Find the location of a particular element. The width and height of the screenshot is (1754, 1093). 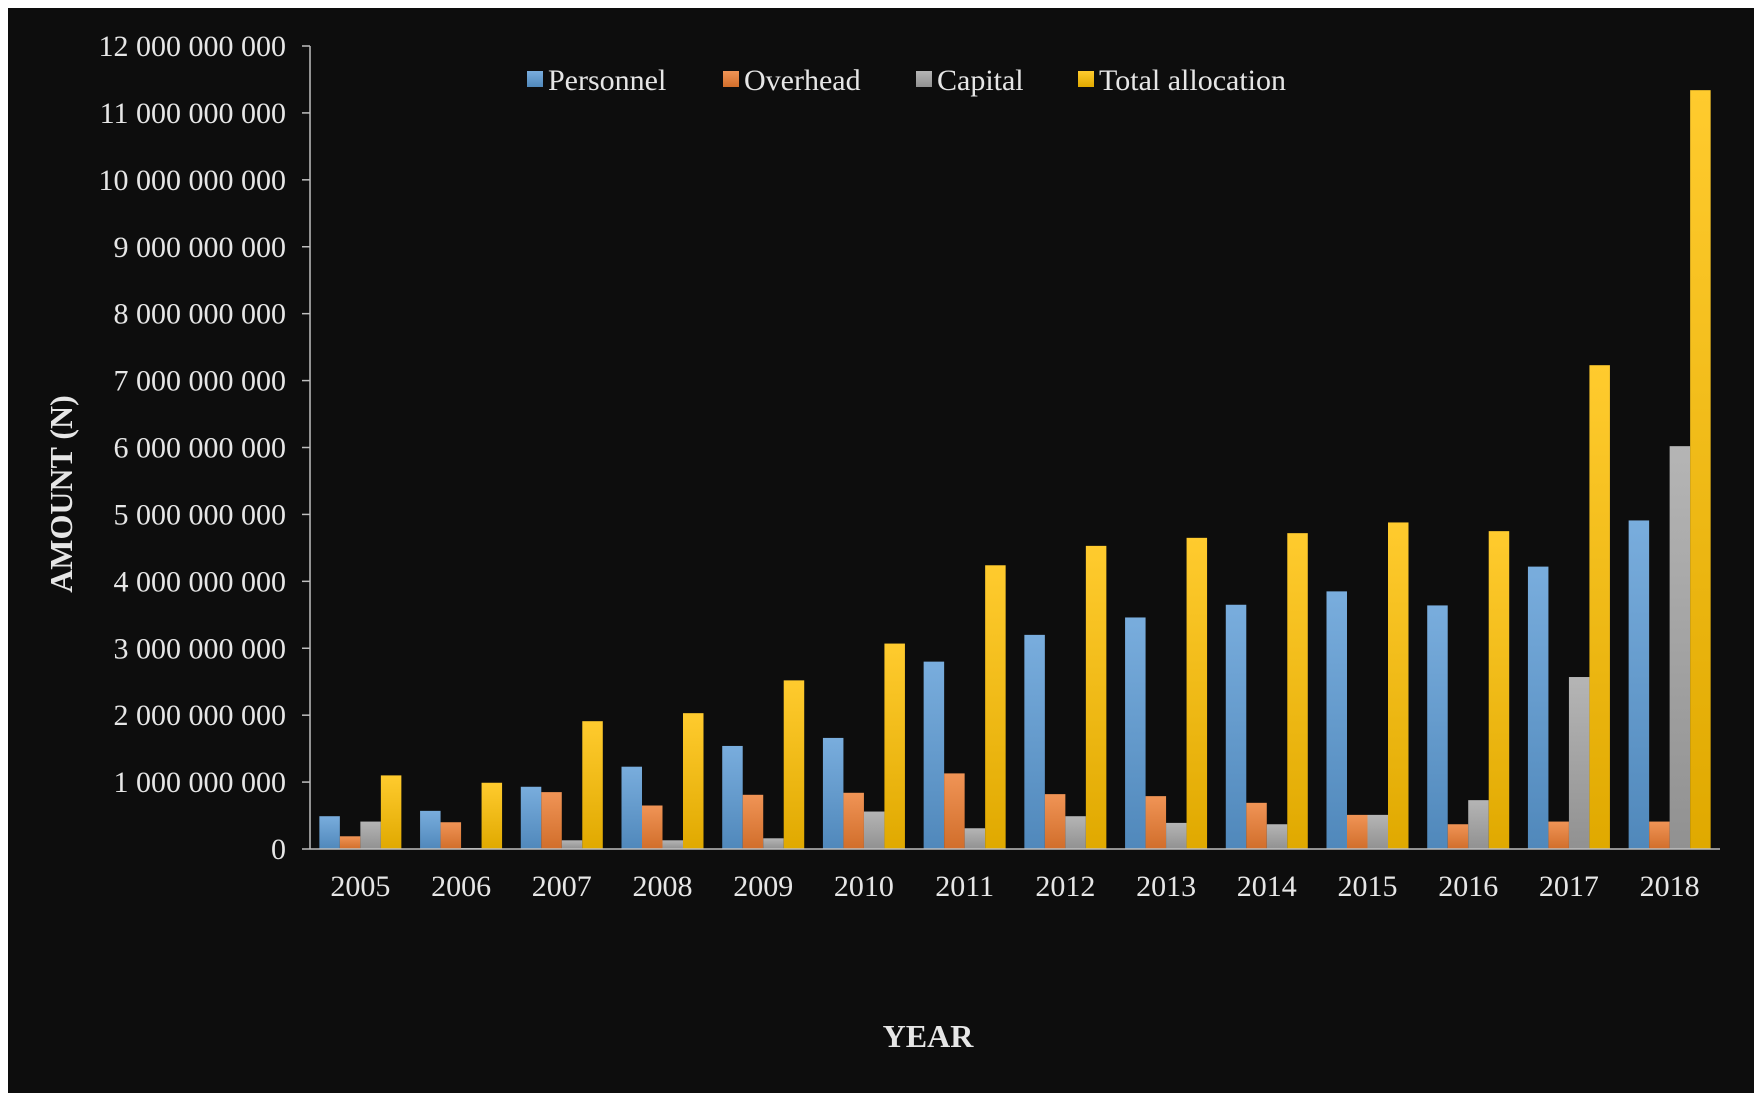

y-tick-label: 0 is located at coordinates (278, 849).